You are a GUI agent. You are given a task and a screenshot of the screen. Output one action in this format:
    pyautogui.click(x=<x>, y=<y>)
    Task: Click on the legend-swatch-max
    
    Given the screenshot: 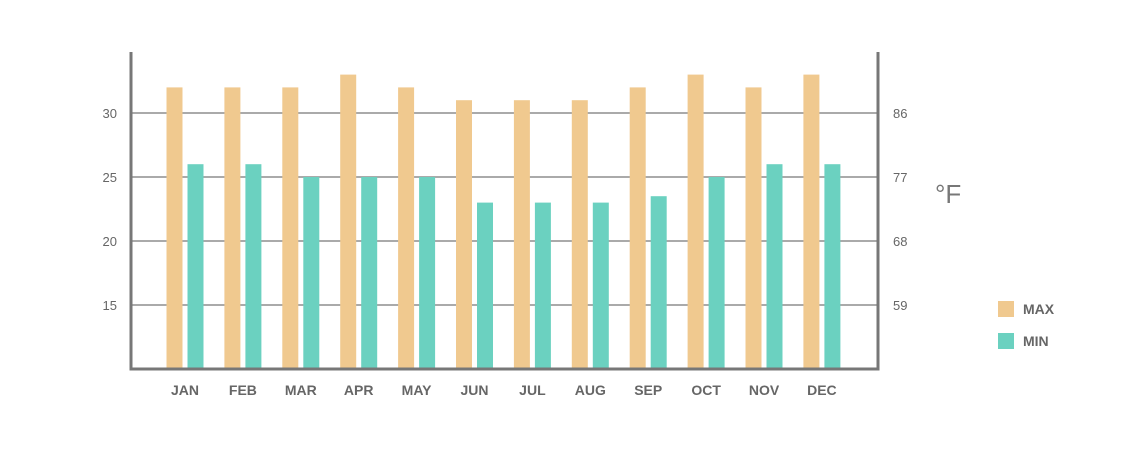 What is the action you would take?
    pyautogui.click(x=1006, y=309)
    